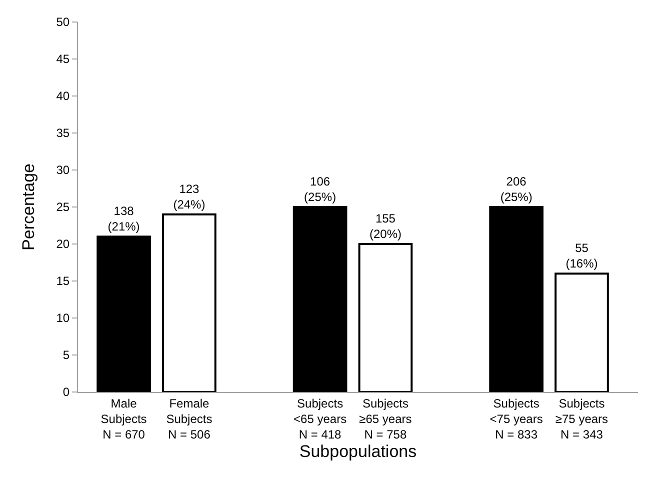 Image resolution: width=648 pixels, height=477 pixels. Describe the element at coordinates (124, 219) in the screenshot. I see `data-label: 138 (21%)` at that location.